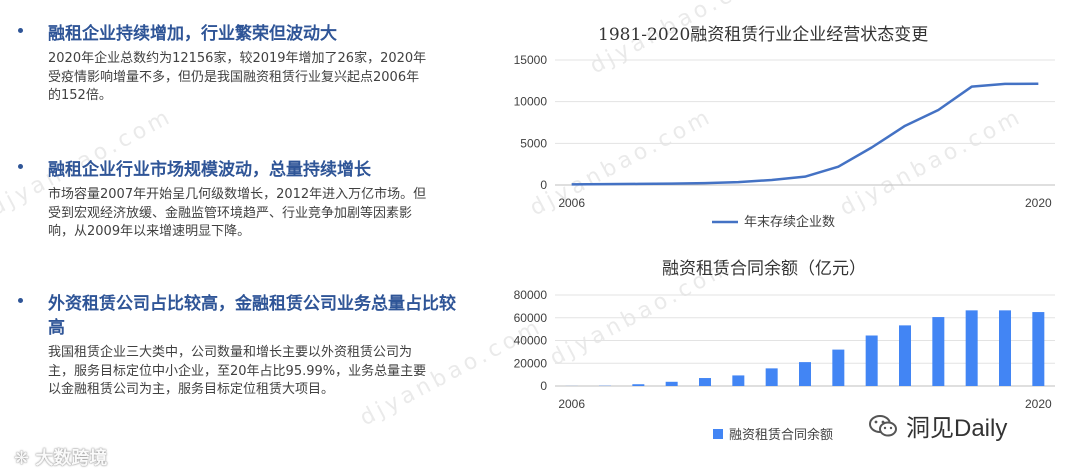  What do you see at coordinates (531, 318) in the screenshot?
I see `y-tick-label: 60000` at bounding box center [531, 318].